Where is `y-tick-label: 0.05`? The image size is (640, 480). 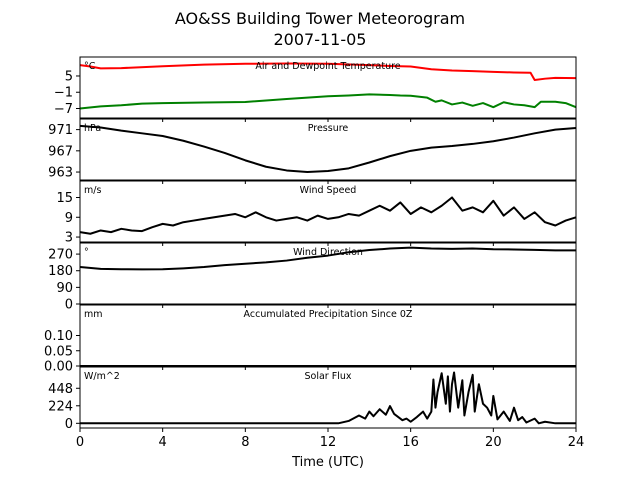 y-tick-label: 0.05 is located at coordinates (58, 351).